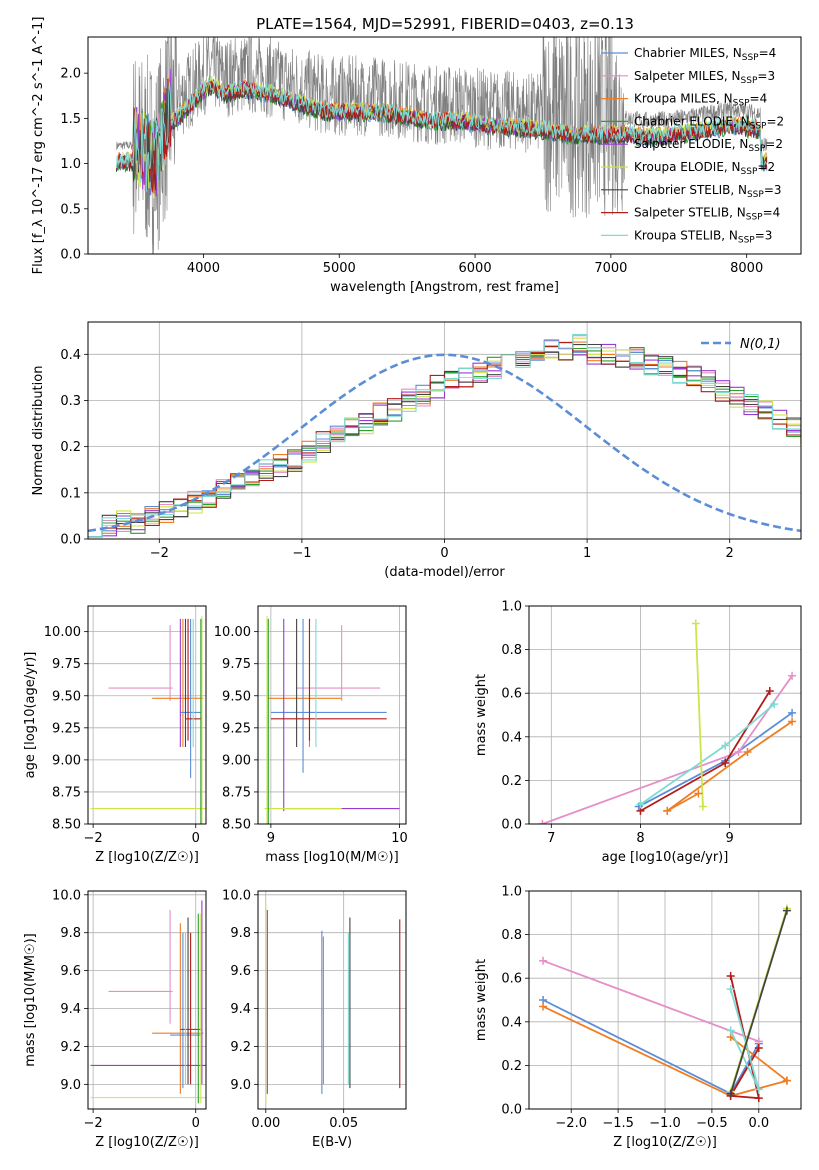  I want to click on x-tick-label: −2, so click(93, 1123).